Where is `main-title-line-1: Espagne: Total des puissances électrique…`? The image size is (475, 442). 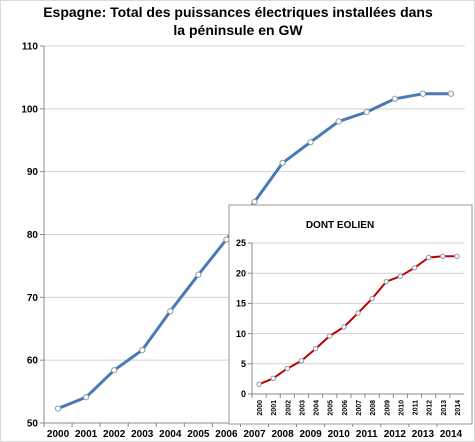 main-title-line-1: Espagne: Total des puissances électrique… is located at coordinates (238, 12).